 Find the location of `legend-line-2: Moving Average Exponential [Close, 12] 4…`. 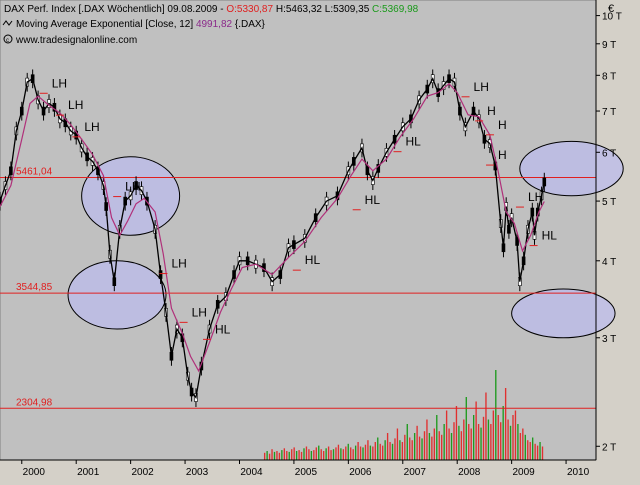

legend-line-2: Moving Average Exponential [Close, 12] 4… is located at coordinates (141, 24).